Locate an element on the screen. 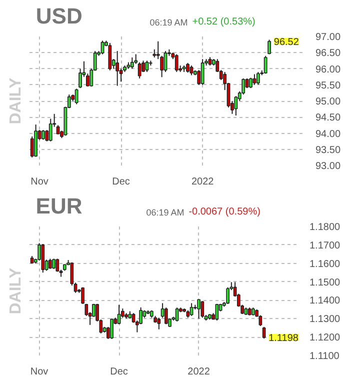 The image size is (343, 381). y-tick-label: 96.50 is located at coordinates (328, 54).